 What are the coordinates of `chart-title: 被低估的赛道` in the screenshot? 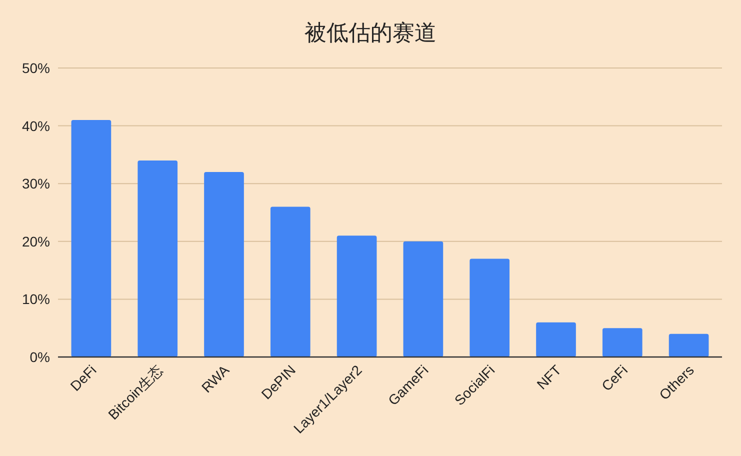 It's located at (370, 32).